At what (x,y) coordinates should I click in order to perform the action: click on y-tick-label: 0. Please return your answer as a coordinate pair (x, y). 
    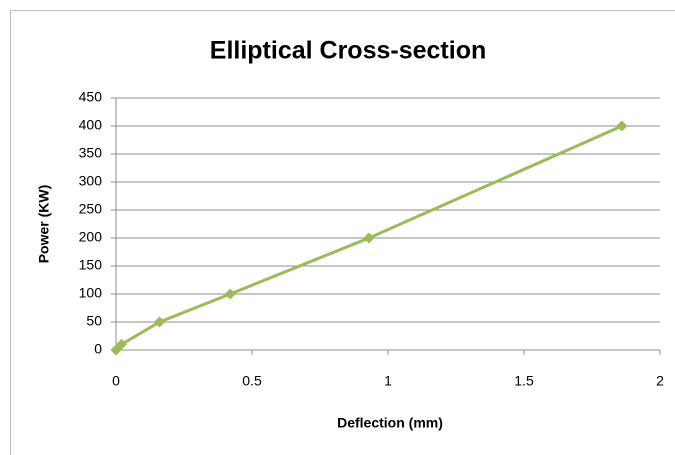
    Looking at the image, I should click on (98, 349).